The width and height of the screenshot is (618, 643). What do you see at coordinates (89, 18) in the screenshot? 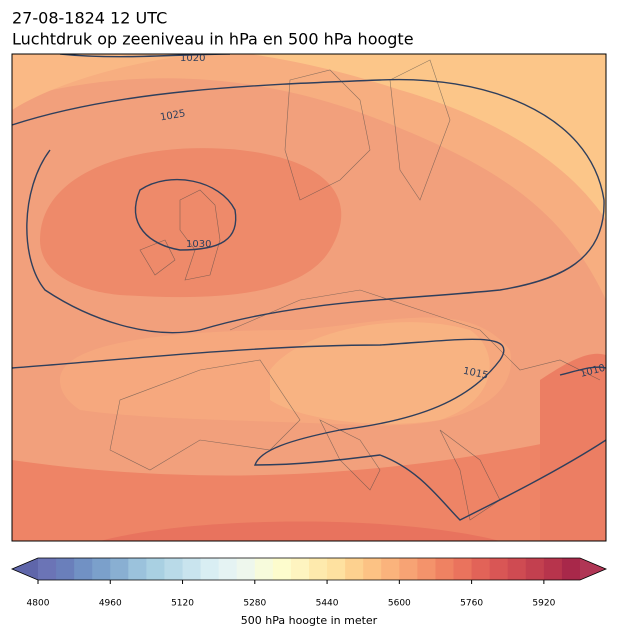
I see `title-line: 27-08-1824 12 UTC` at bounding box center [89, 18].